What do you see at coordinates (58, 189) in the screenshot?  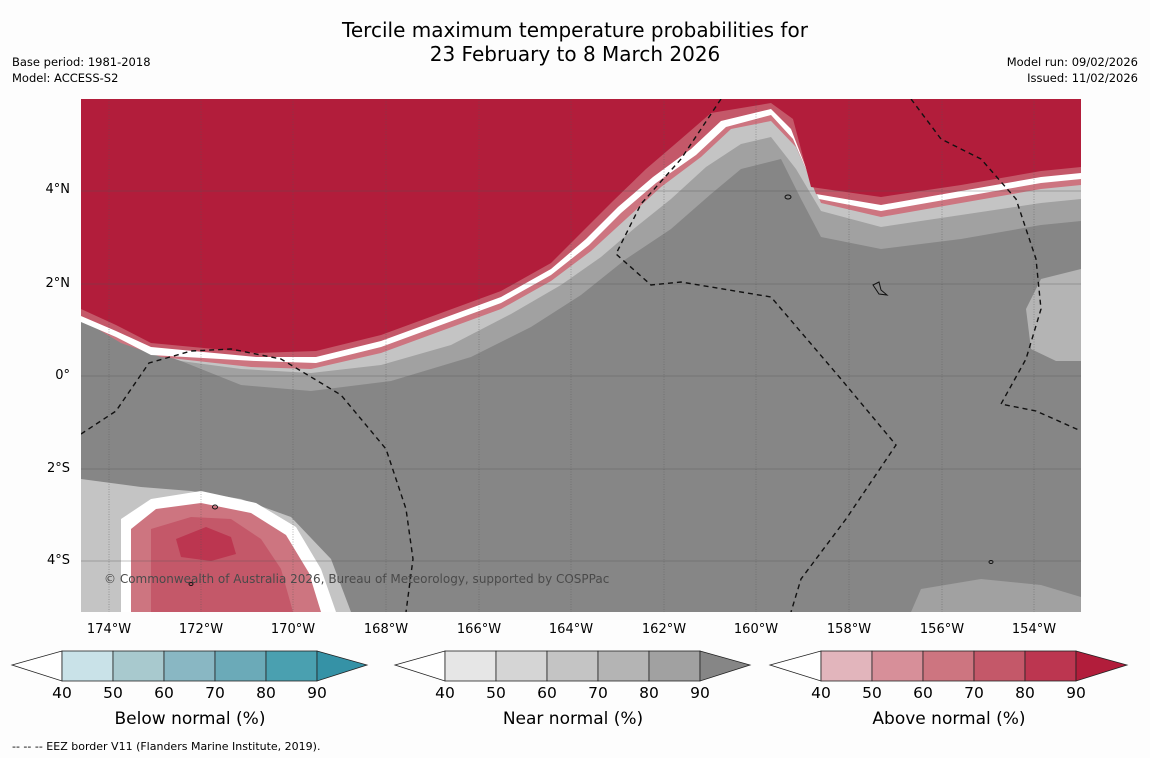 I see `lat-label-4n: 4°N` at bounding box center [58, 189].